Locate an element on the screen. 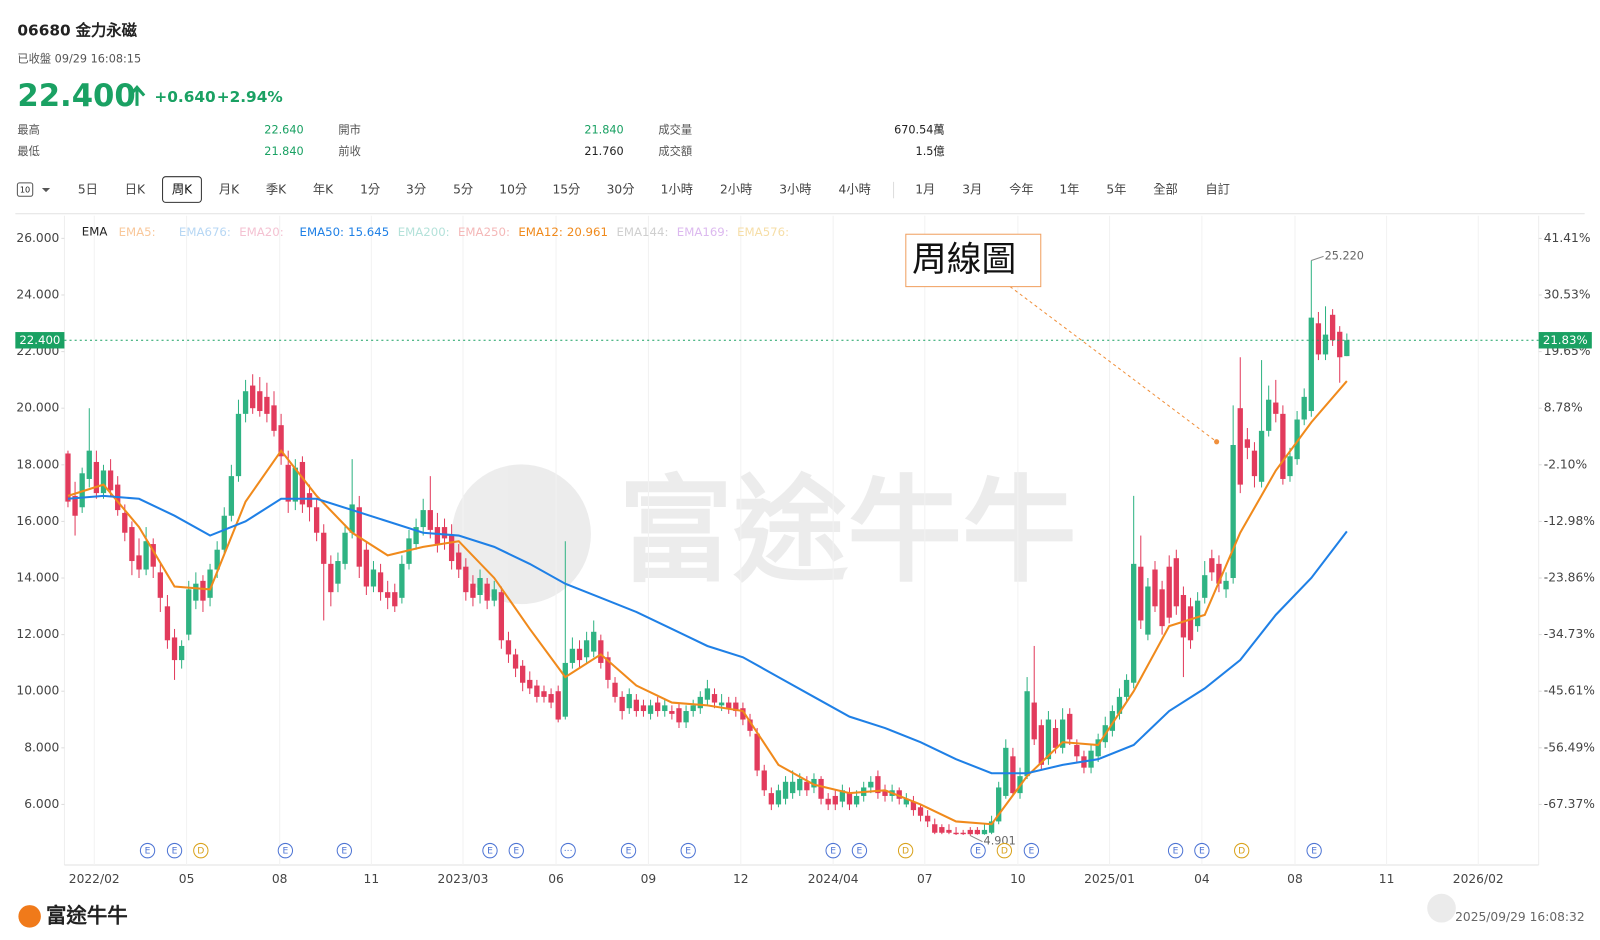  legend-entry: EMA200: is located at coordinates (424, 232).